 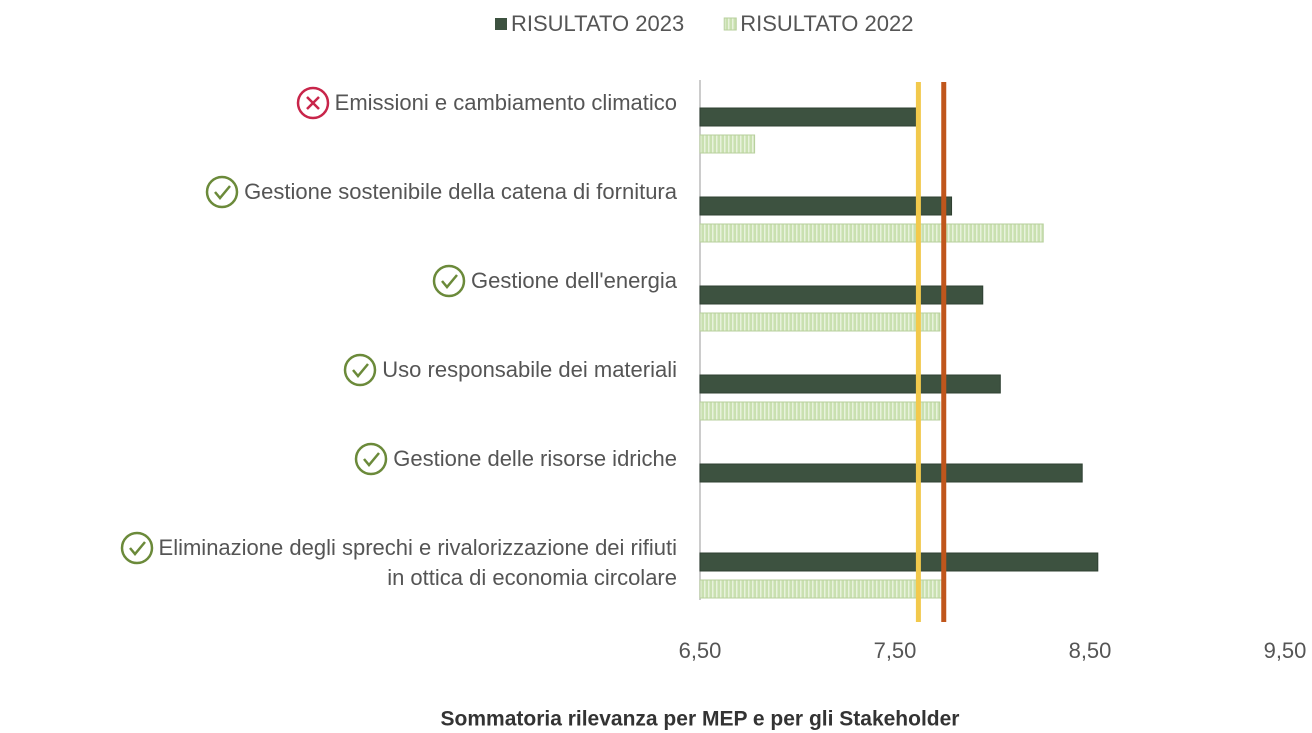 What do you see at coordinates (573, 280) in the screenshot?
I see `category-label: Gestione dell'energia` at bounding box center [573, 280].